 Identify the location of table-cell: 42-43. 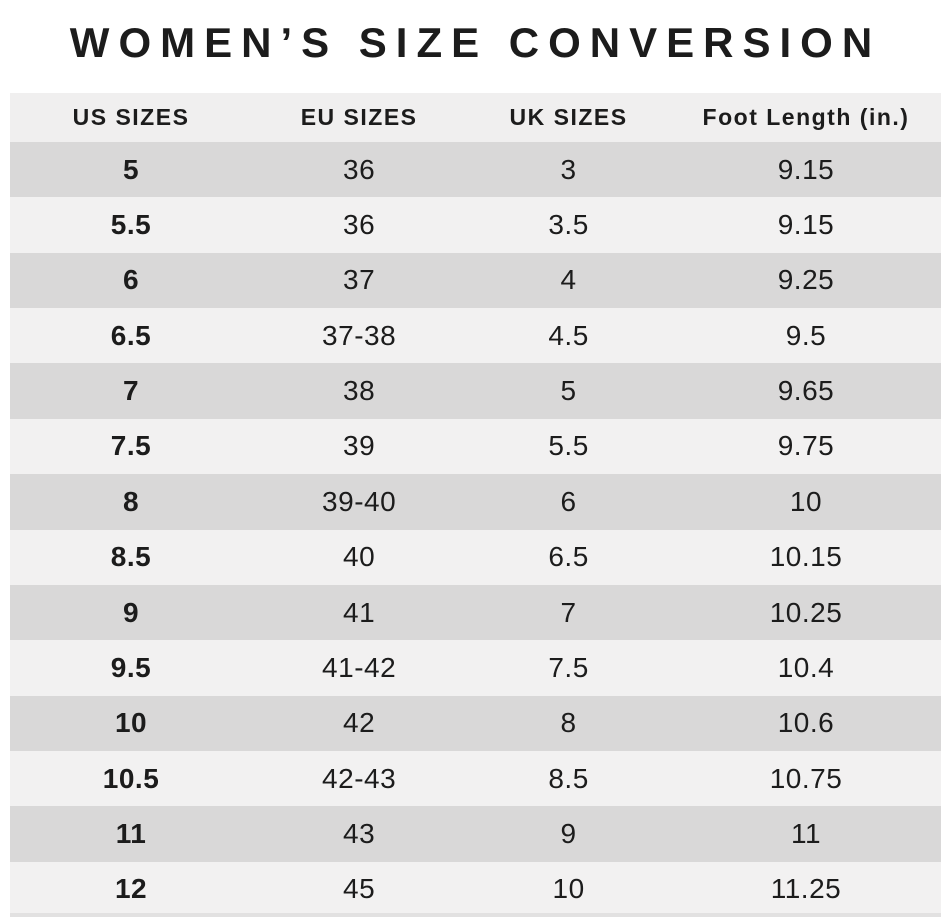
(359, 778).